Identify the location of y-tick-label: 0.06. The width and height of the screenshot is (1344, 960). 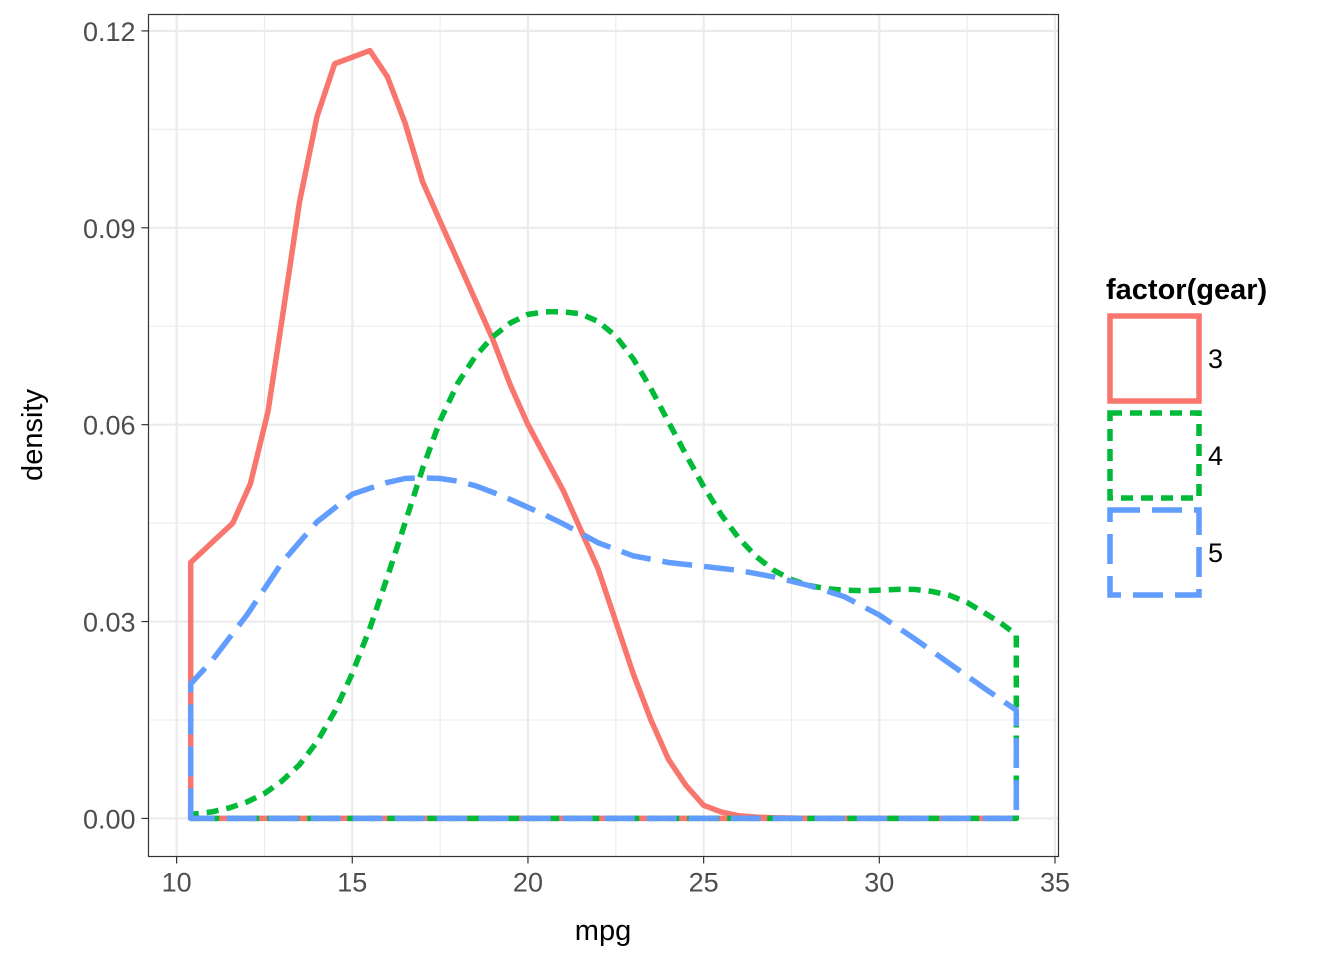
(109, 426).